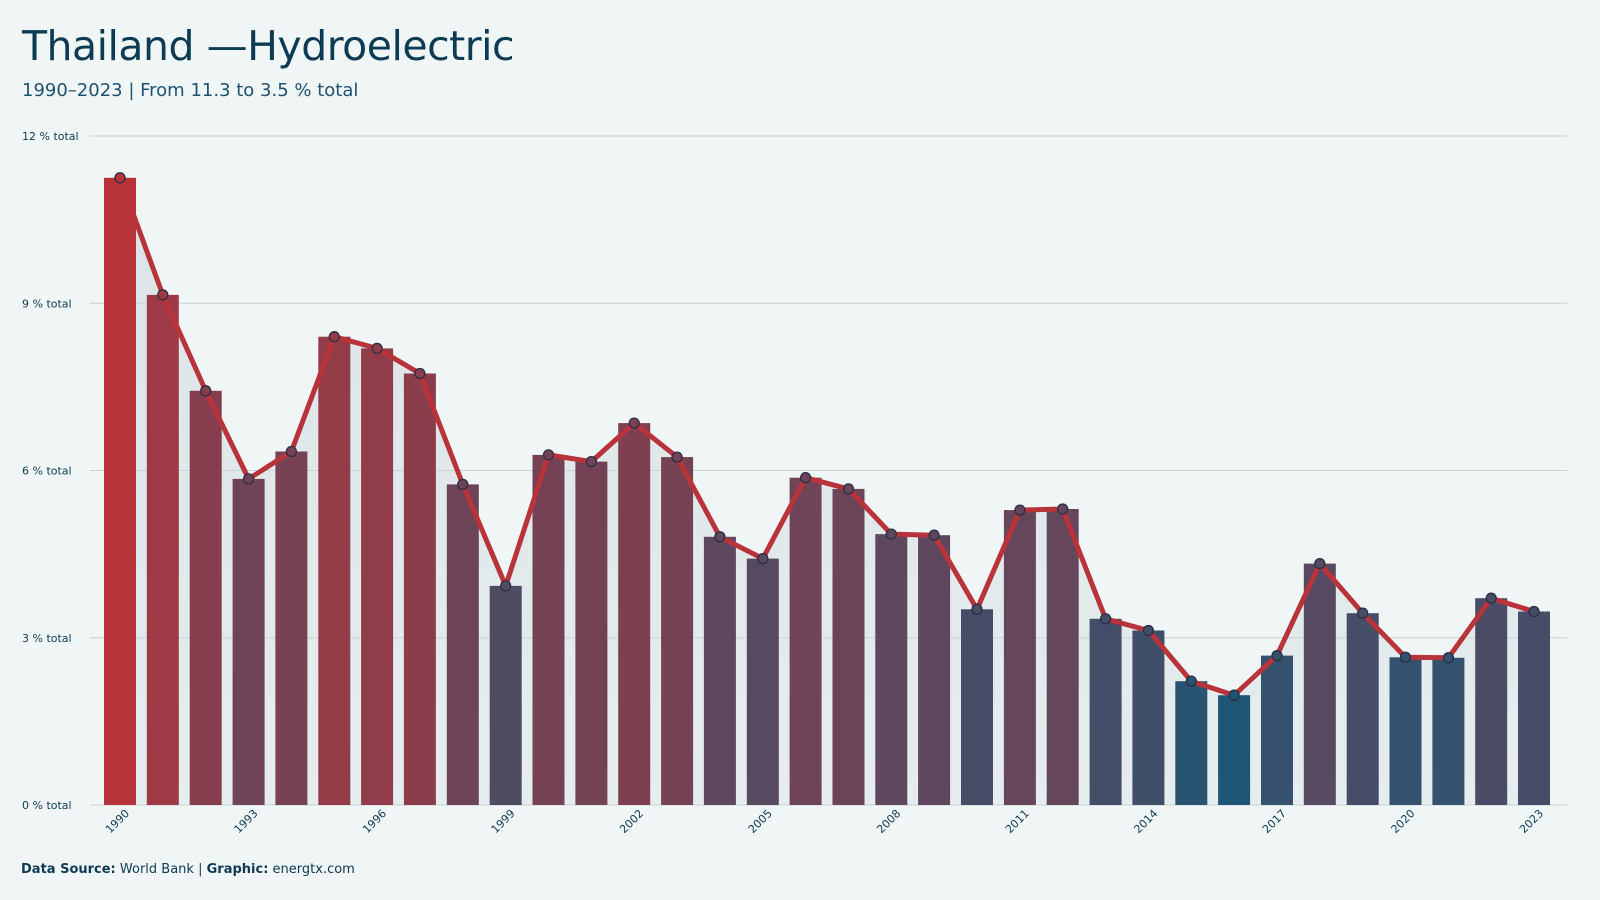  I want to click on point-1992, so click(206, 391).